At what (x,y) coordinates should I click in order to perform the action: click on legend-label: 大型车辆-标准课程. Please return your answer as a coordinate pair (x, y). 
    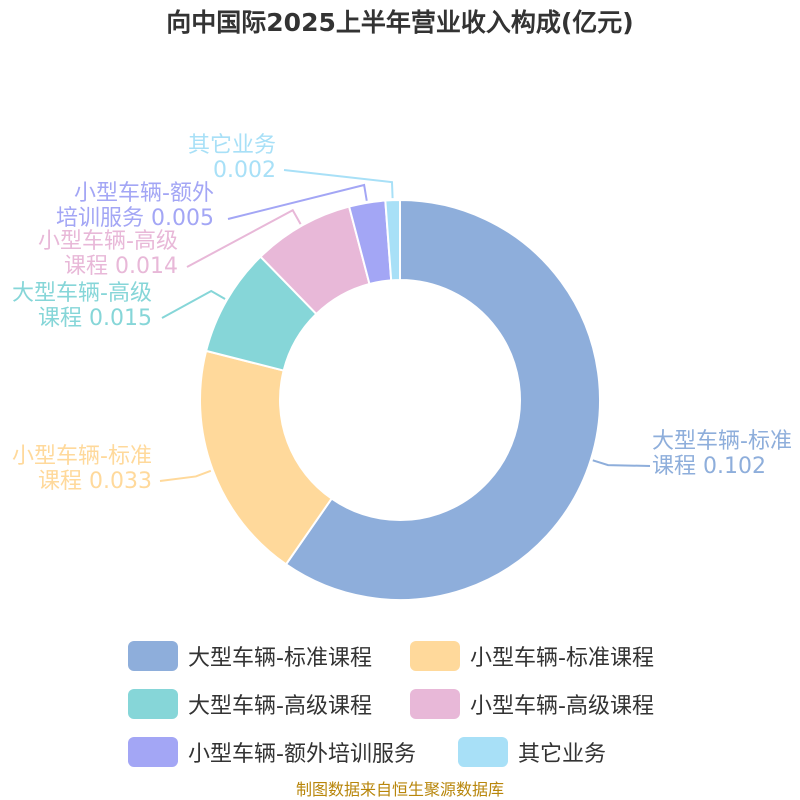
    Looking at the image, I should click on (280, 658).